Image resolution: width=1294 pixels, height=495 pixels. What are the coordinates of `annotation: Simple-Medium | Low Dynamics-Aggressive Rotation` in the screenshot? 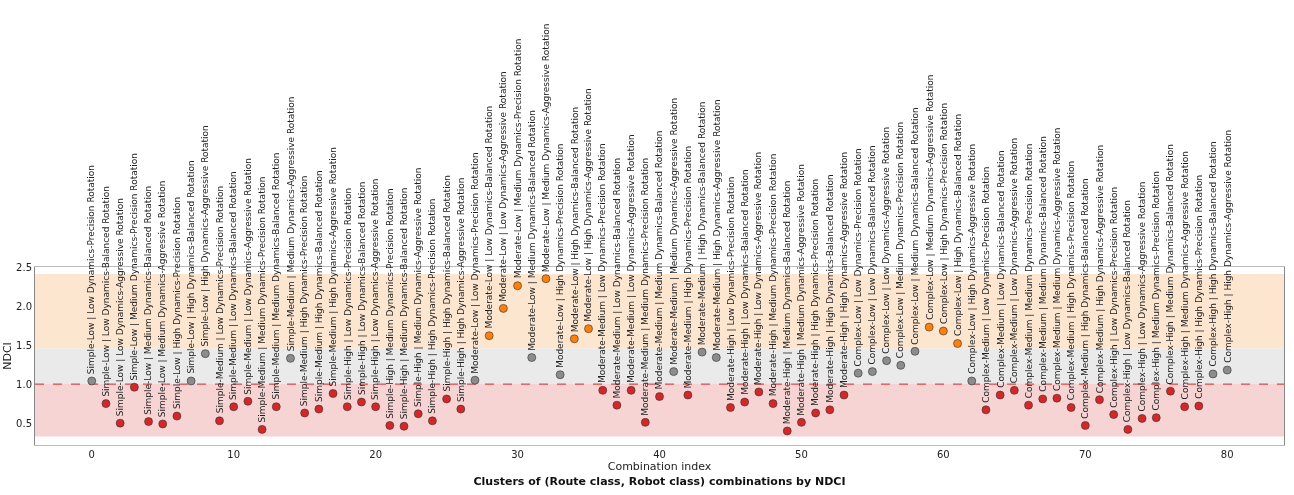 It's located at (248, 276).